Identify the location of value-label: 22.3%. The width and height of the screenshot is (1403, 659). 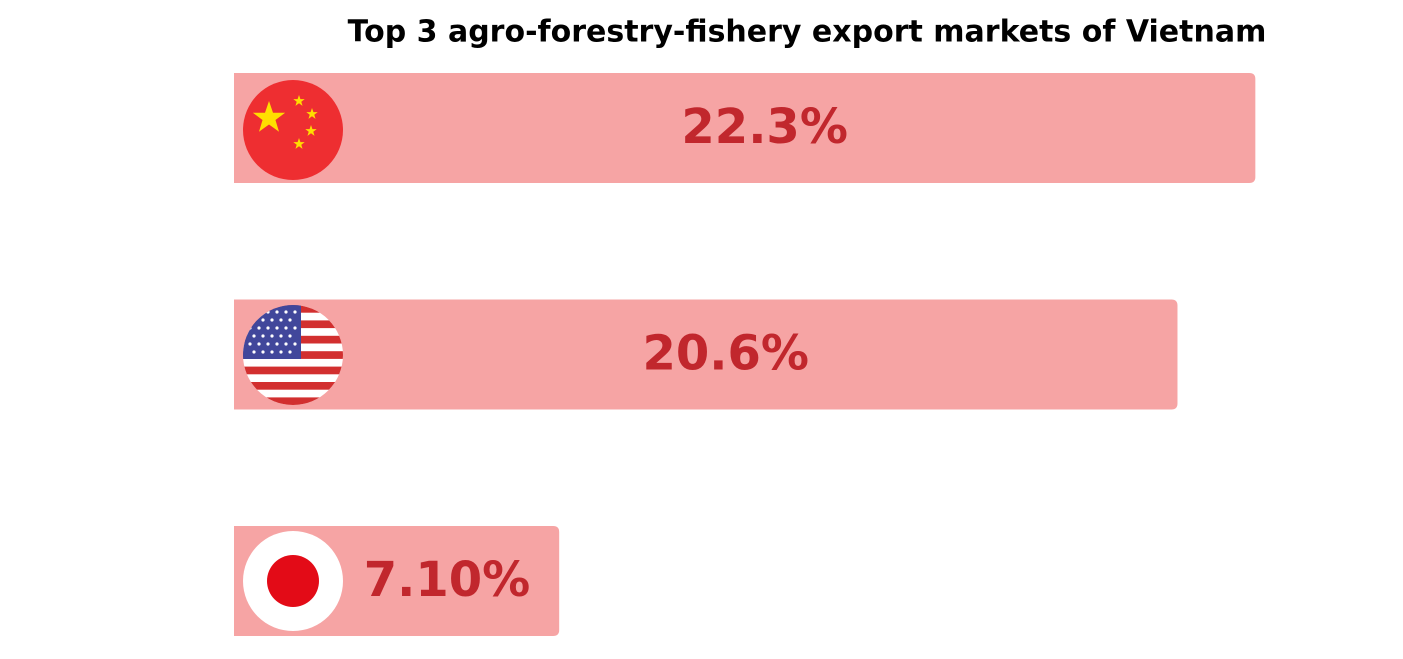
(764, 127).